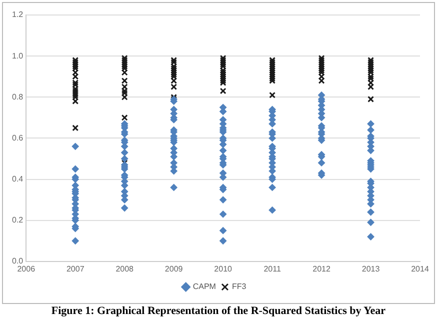 The image size is (437, 324). What do you see at coordinates (218, 311) in the screenshot?
I see `caption: Figure 1: Graphical Representation of the R-Squared Statistics by Year` at bounding box center [218, 311].